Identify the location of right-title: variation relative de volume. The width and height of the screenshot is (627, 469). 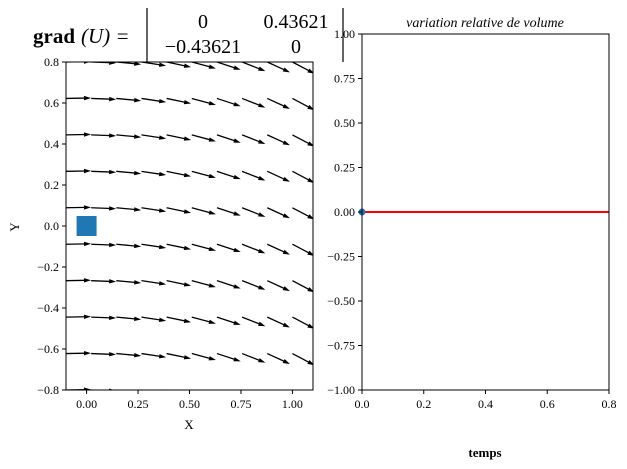
(485, 23).